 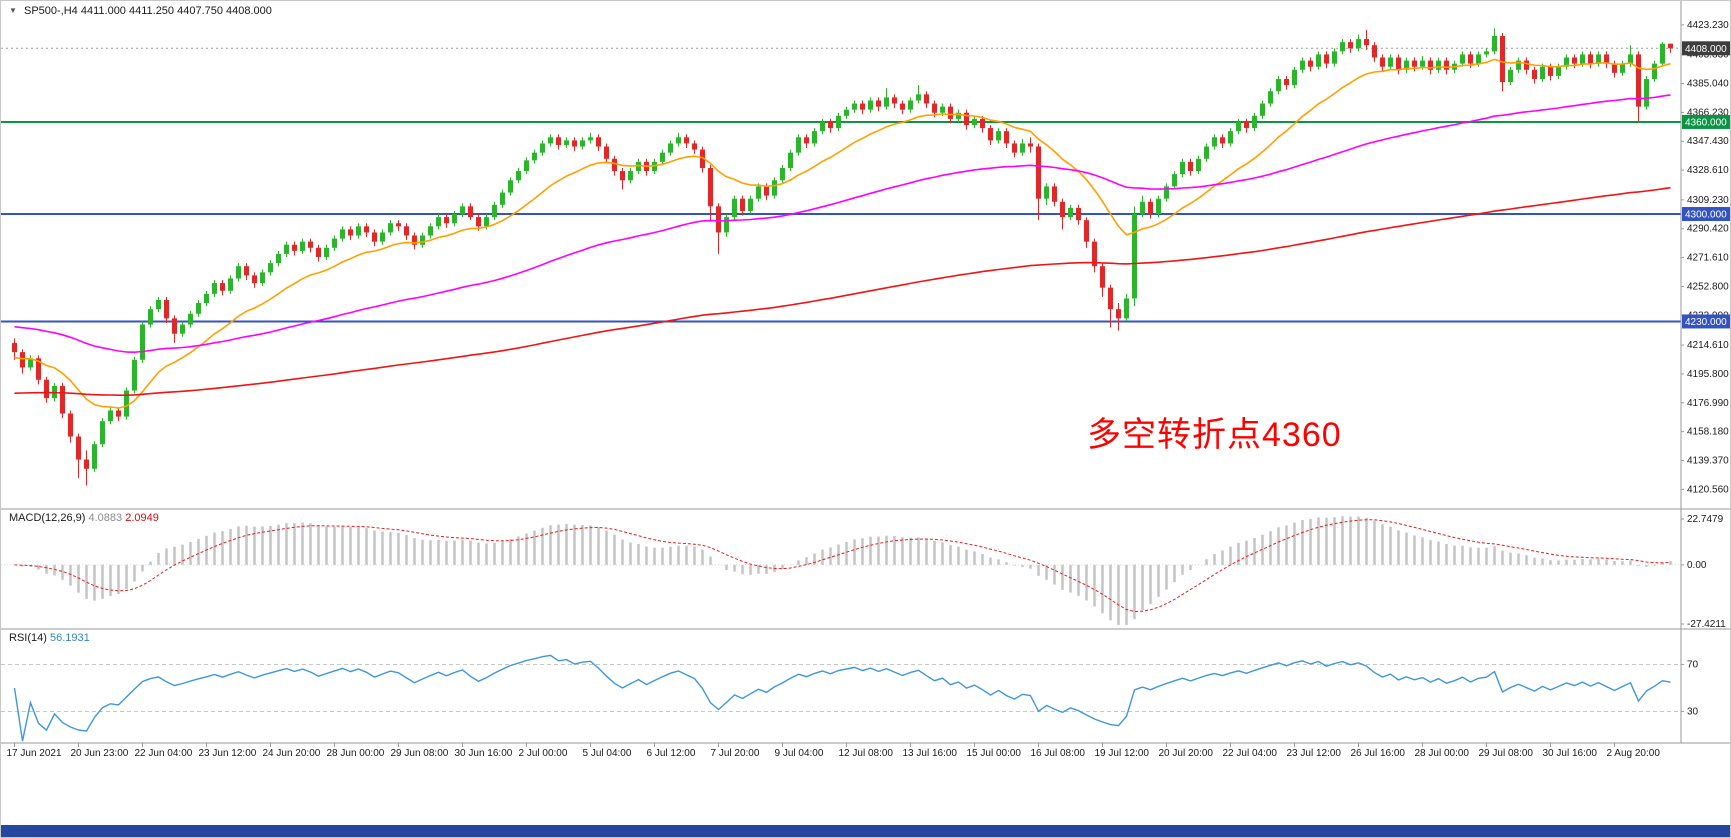 What do you see at coordinates (1706, 215) in the screenshot?
I see `level-price-tag-text: 4300.000` at bounding box center [1706, 215].